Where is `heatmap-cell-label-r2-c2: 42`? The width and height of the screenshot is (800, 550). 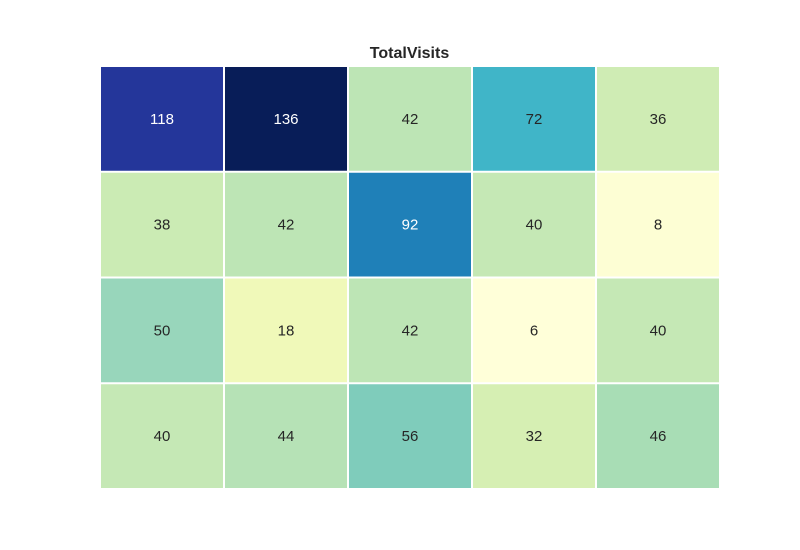 heatmap-cell-label-r2-c2: 42 is located at coordinates (410, 330).